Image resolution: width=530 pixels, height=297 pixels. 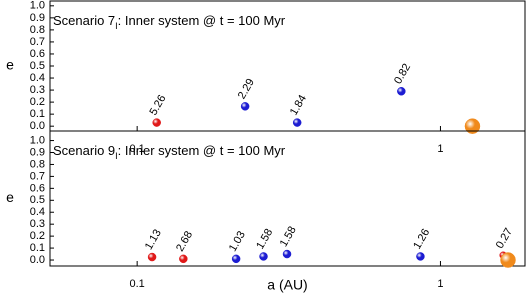 I want to click on mass-label: 0.82, so click(x=402, y=74).